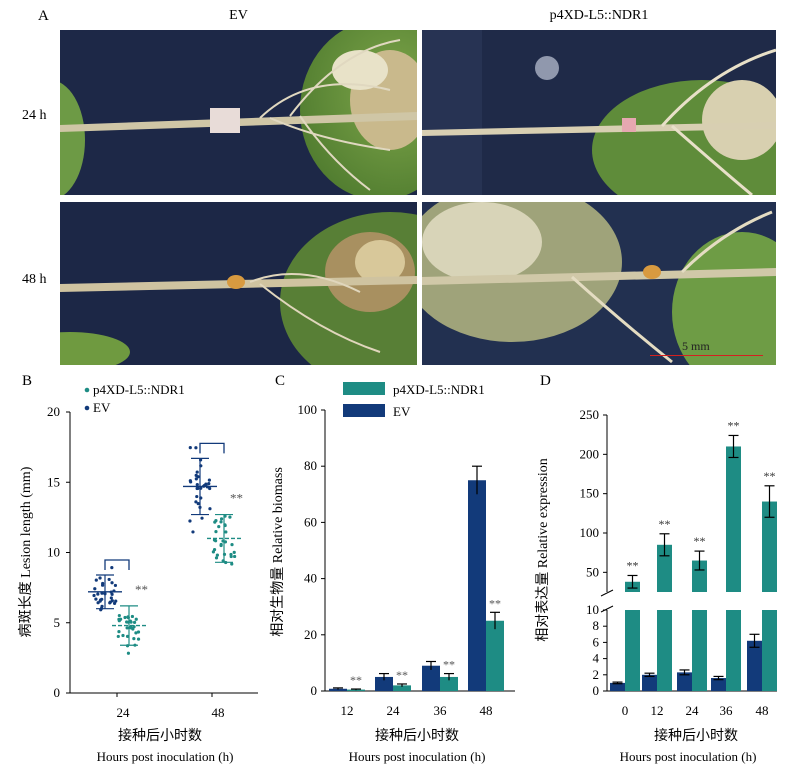  I want to click on legend-swatch-ev, so click(364, 410).